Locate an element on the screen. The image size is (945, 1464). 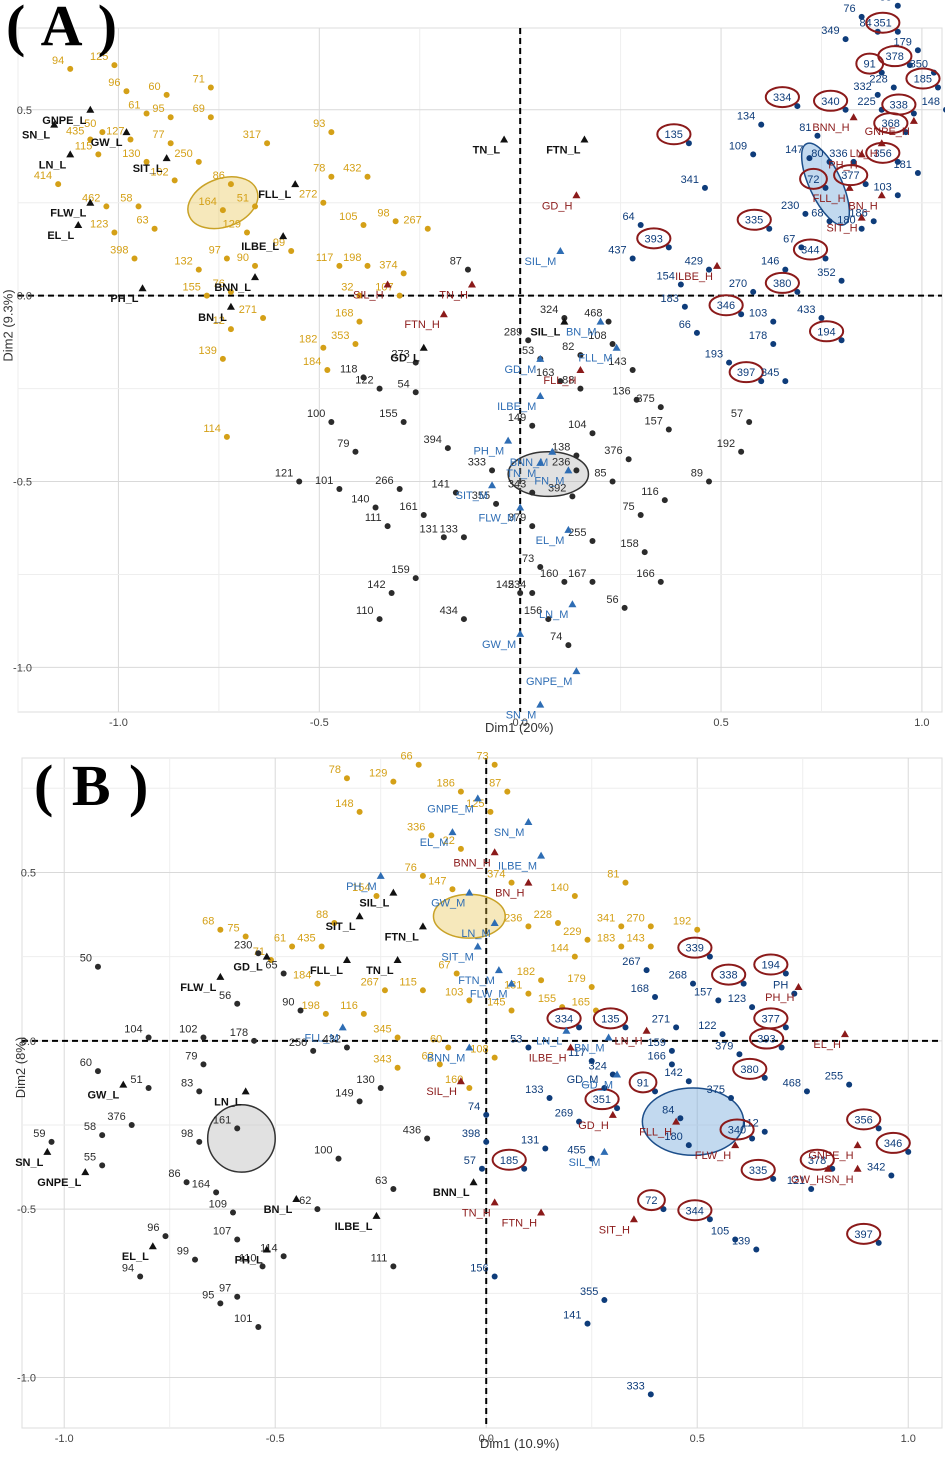
point-label: 145 is located at coordinates (505, 585).